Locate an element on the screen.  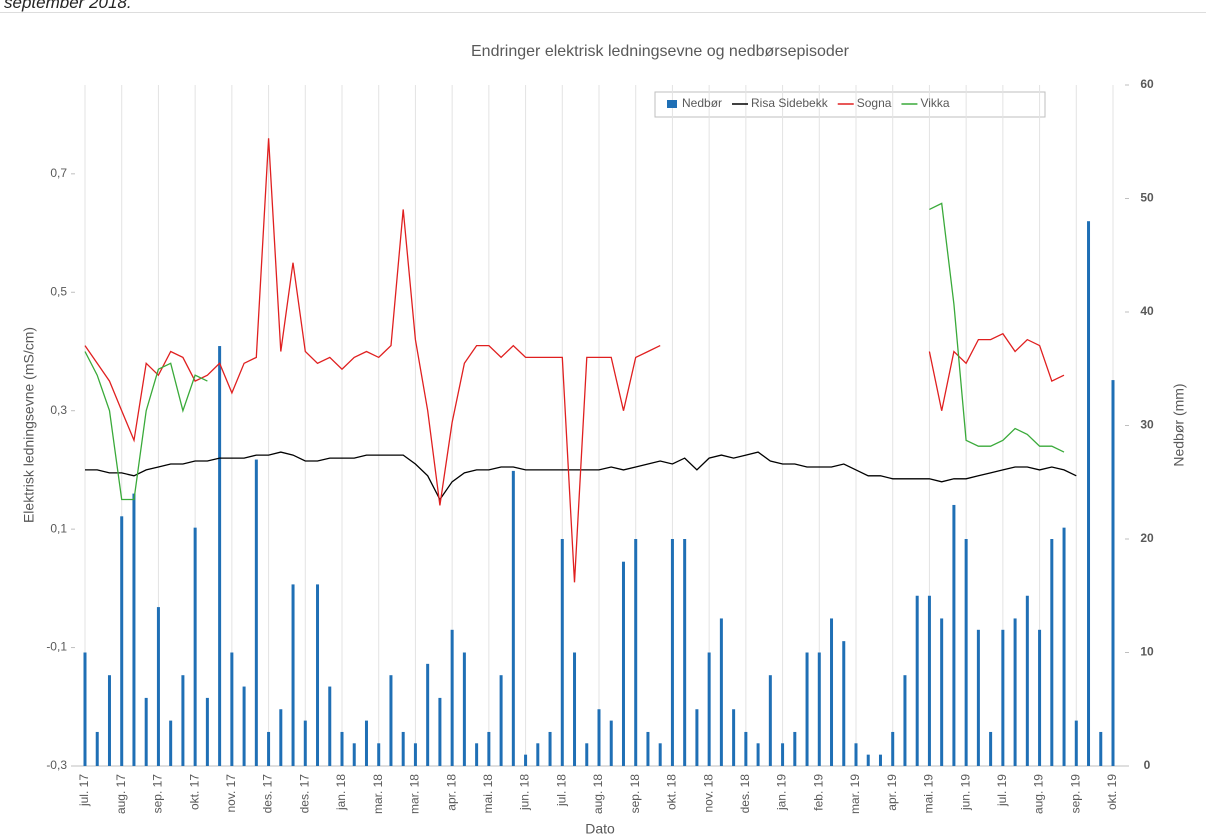
legend-label: Nedbør is located at coordinates (702, 103).